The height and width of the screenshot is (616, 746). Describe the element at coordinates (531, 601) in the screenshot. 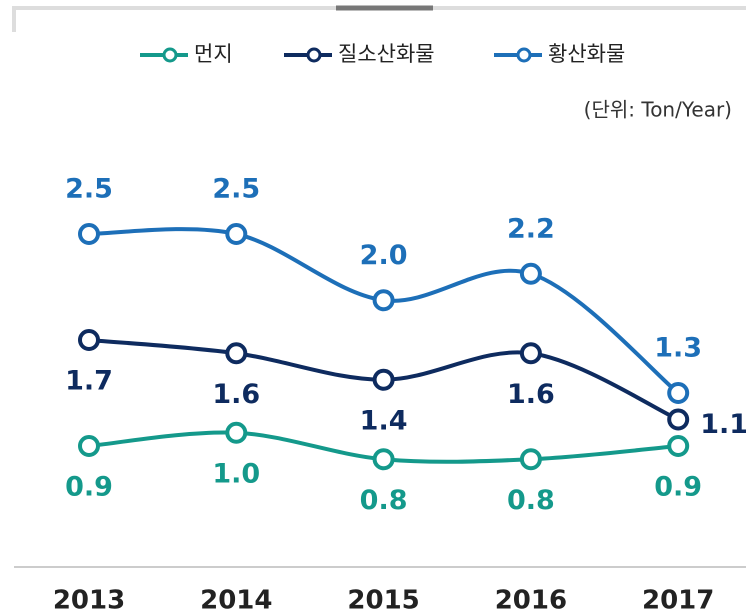

I see `x-tick-label: 2016` at that location.